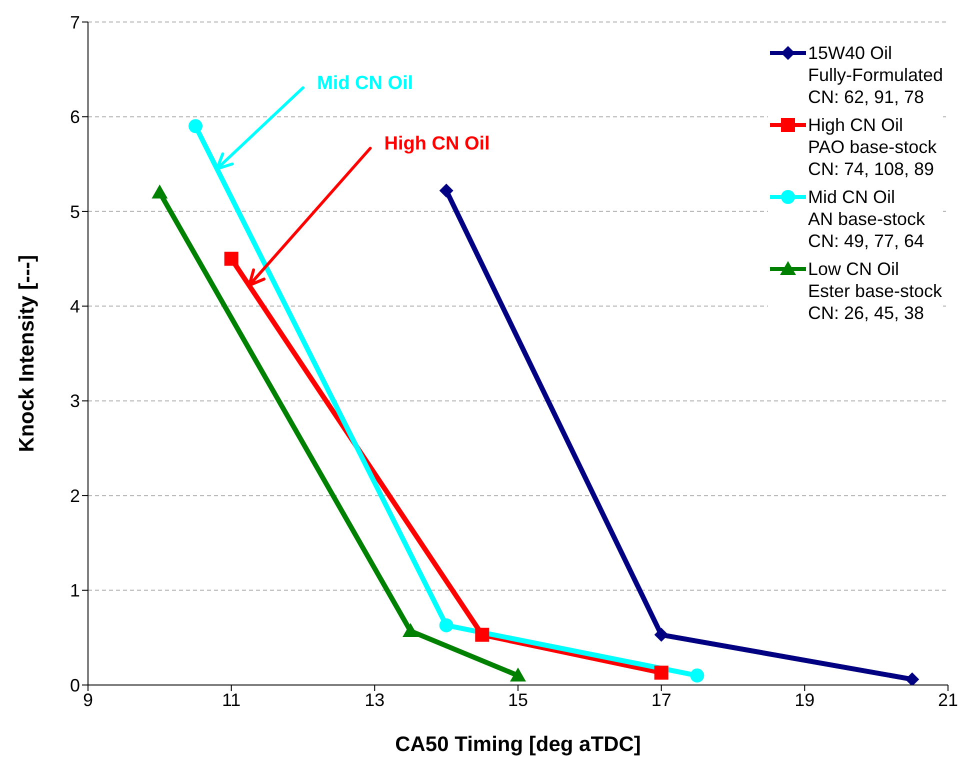 The image size is (967, 771). Describe the element at coordinates (365, 83) in the screenshot. I see `annotation: Mid CN Oil` at that location.